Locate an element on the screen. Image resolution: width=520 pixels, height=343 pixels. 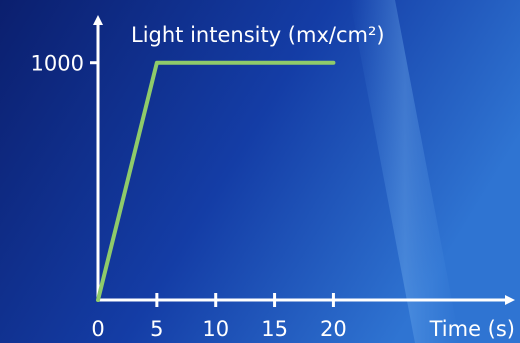
y-tick-label: 1000 is located at coordinates (57, 64).